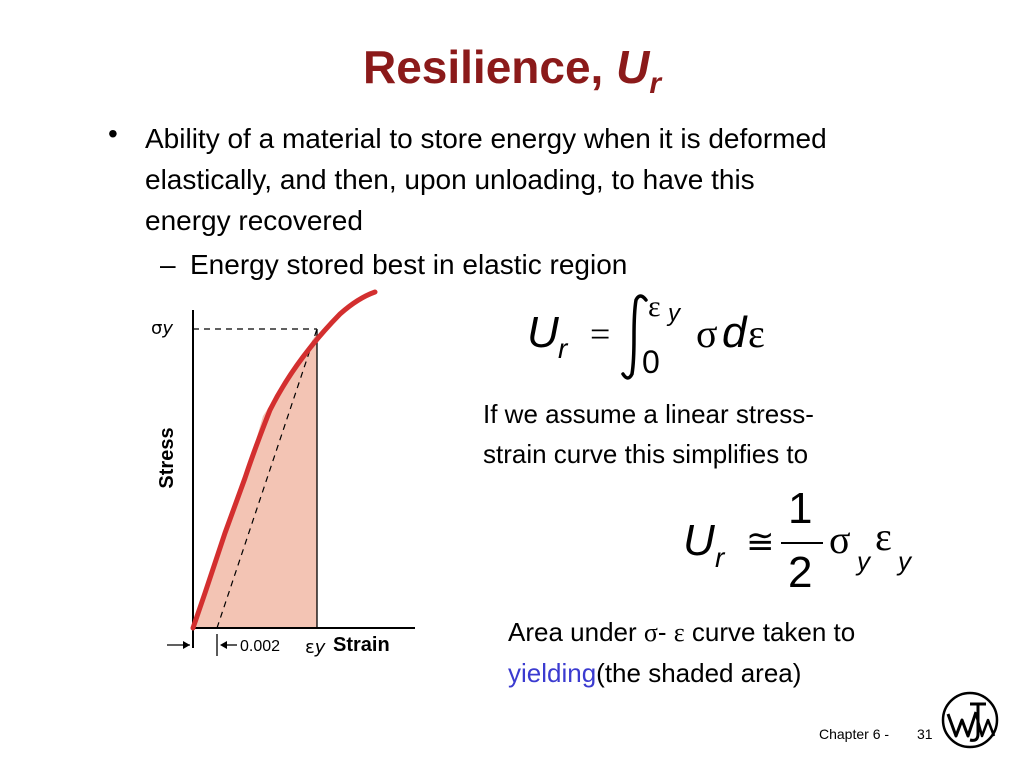 The height and width of the screenshot is (768, 1024). What do you see at coordinates (543, 332) in the screenshot?
I see `eq1-lhs: U` at bounding box center [543, 332].